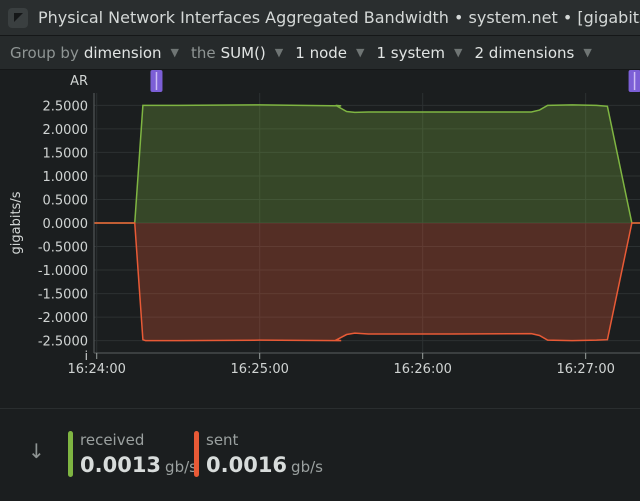 Image resolution: width=640 pixels, height=501 pixels. I want to click on group-by-value: dimension, so click(122, 52).